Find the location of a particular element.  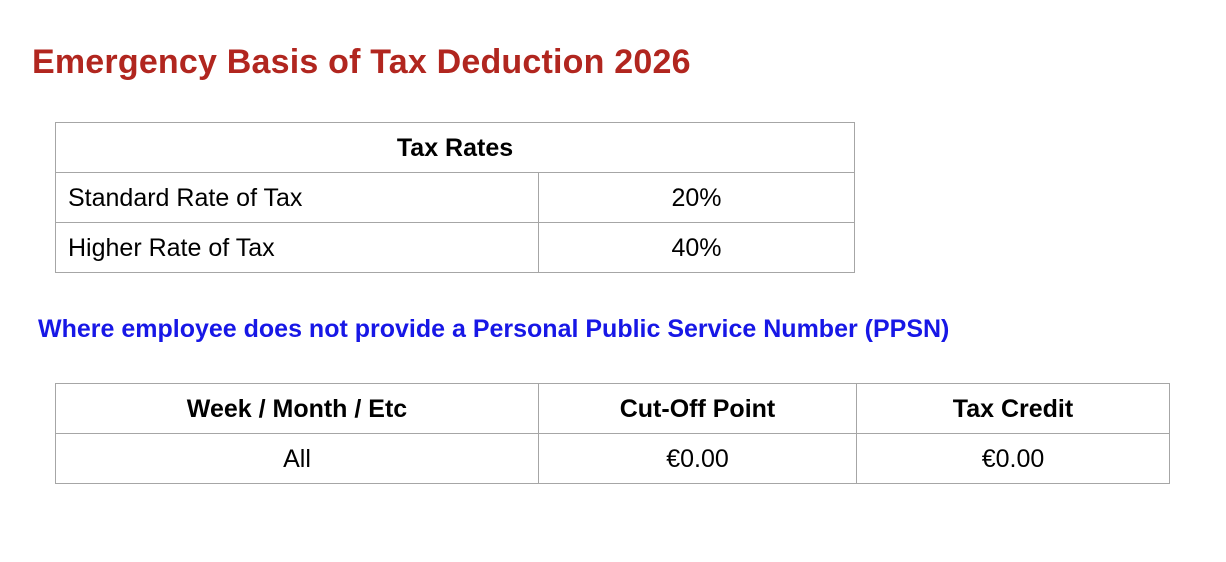

column-header-period: Week / Month / Etc is located at coordinates (297, 408).